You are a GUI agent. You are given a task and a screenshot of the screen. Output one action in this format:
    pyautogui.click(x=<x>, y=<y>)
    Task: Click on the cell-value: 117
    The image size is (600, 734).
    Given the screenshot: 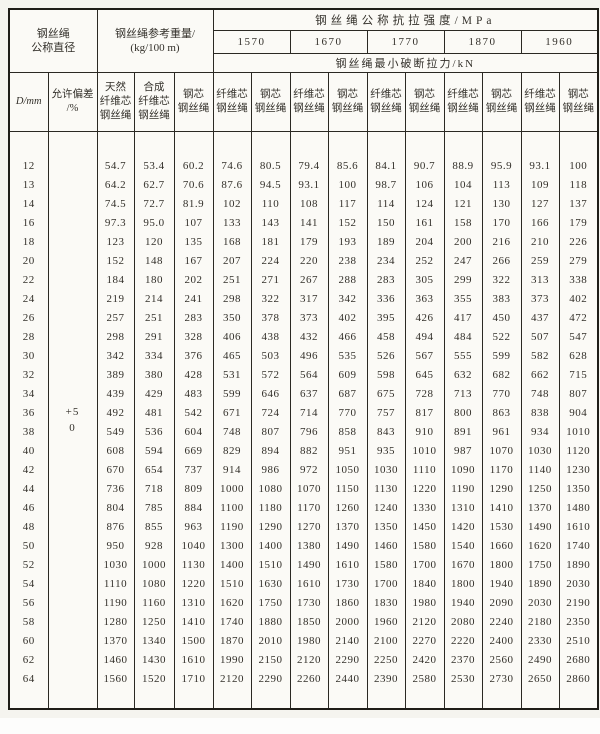 What is the action you would take?
    pyautogui.click(x=347, y=204)
    